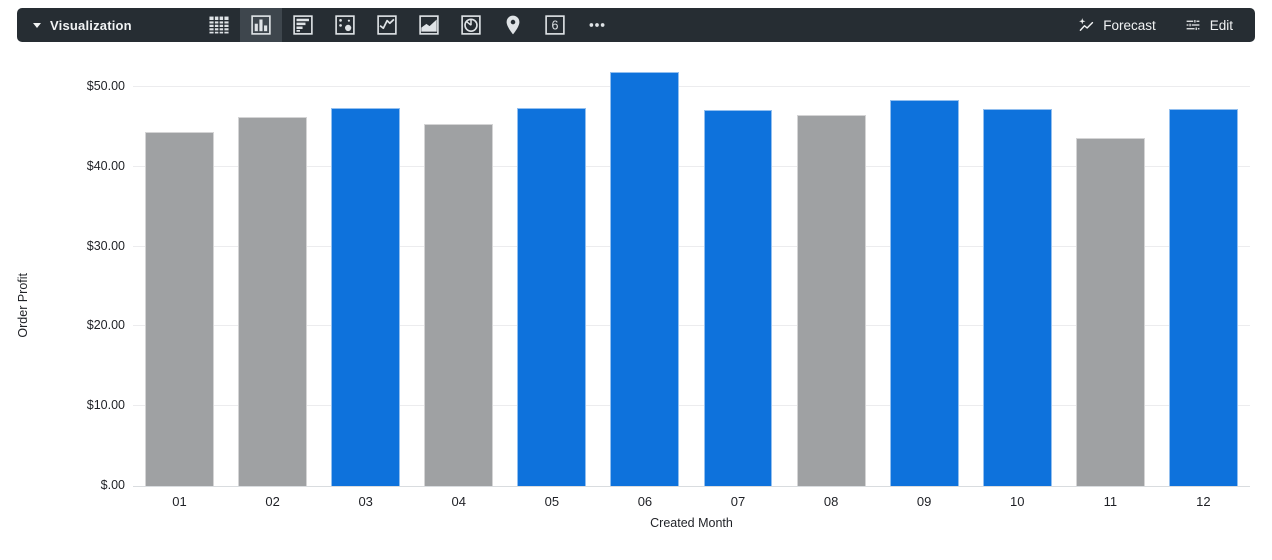 This screenshot has width=1272, height=560. What do you see at coordinates (552, 501) in the screenshot?
I see `x-axis-tick-label: 05` at bounding box center [552, 501].